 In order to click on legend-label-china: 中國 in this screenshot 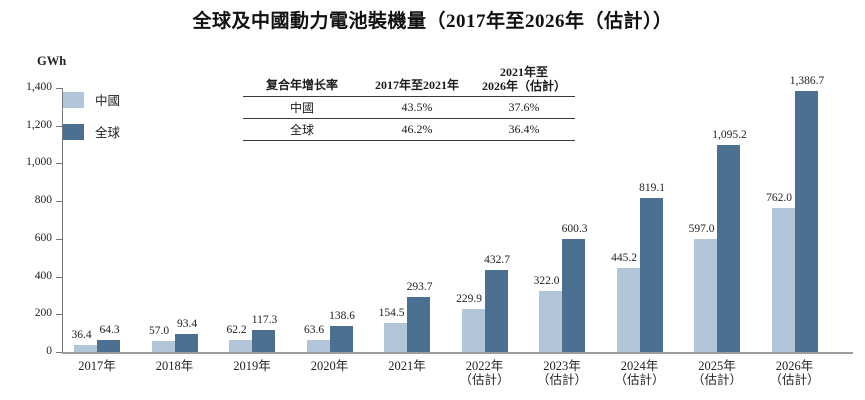, I will do `click(108, 101)`.